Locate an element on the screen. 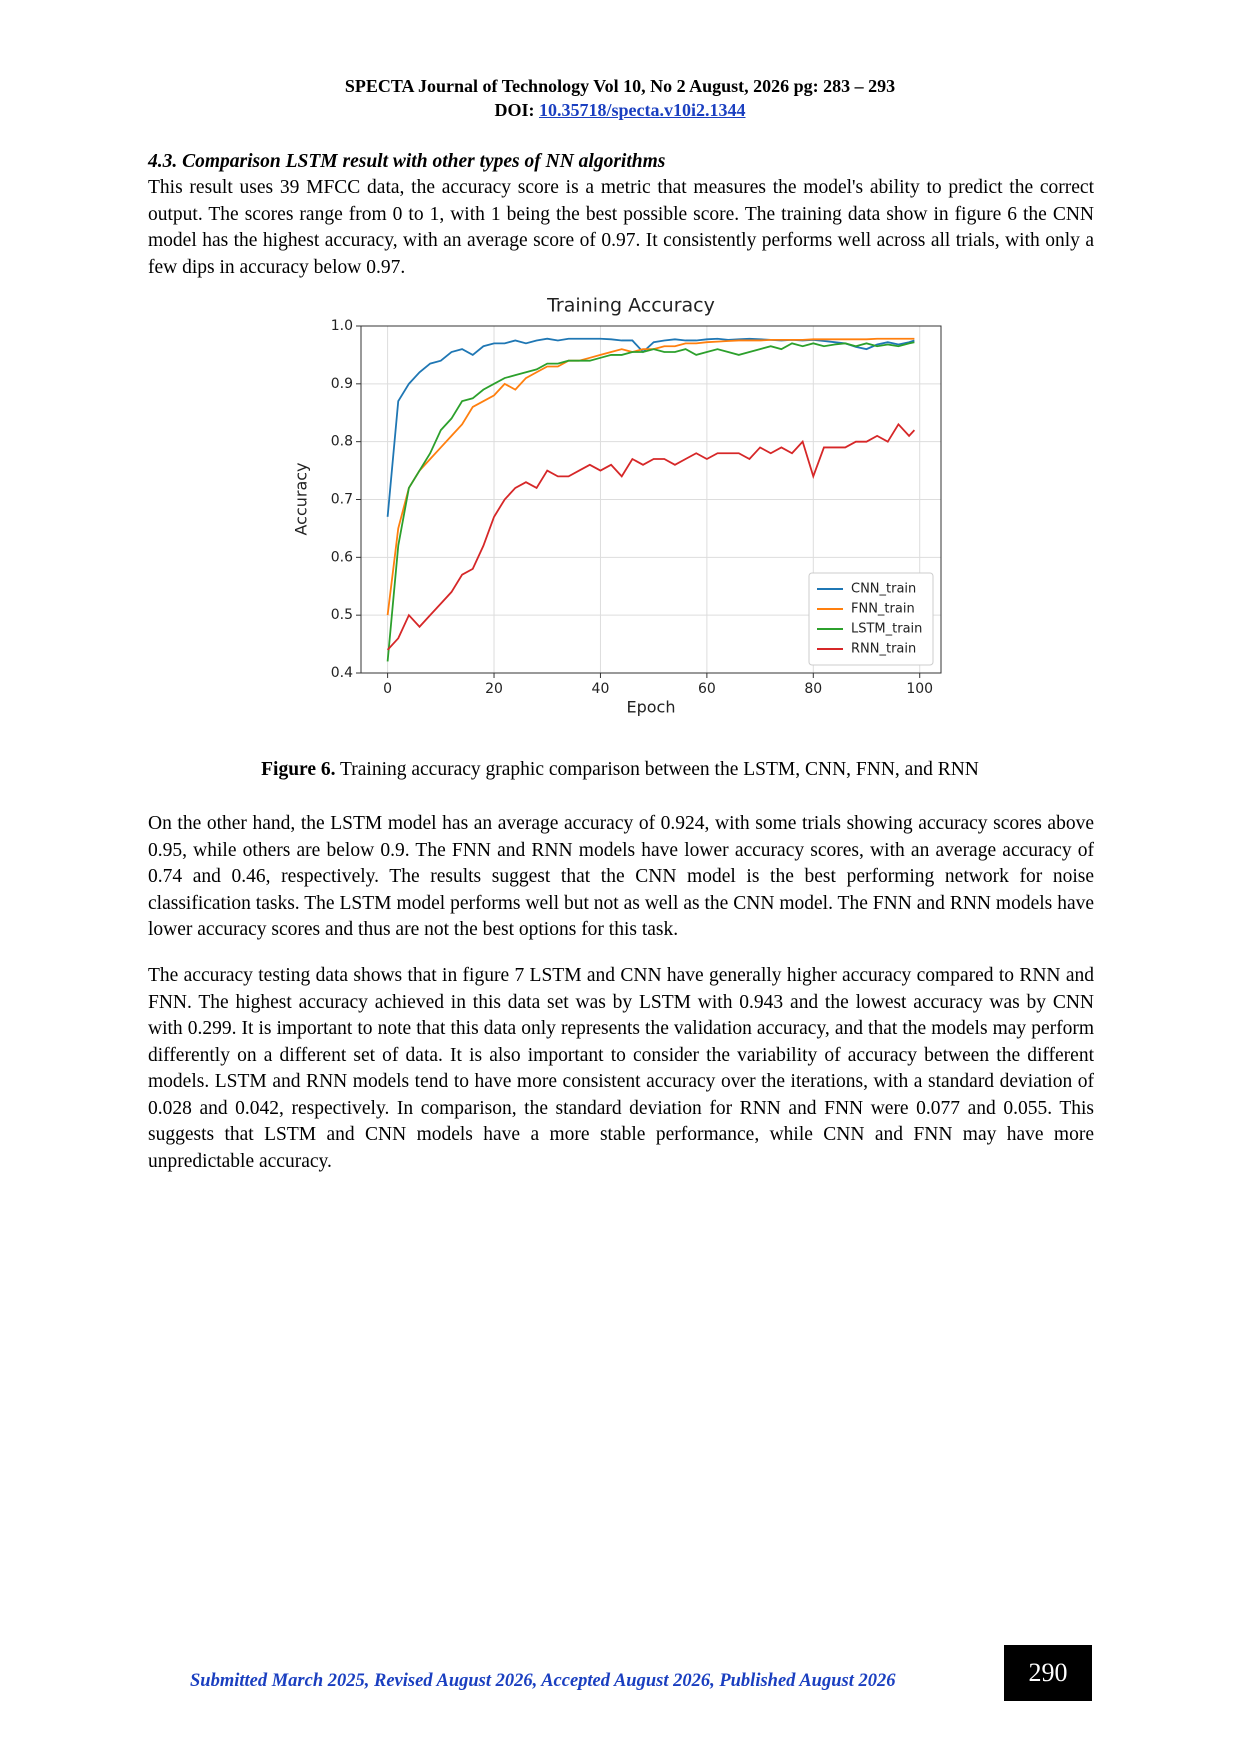 Image resolution: width=1240 pixels, height=1754 pixels. x-tick-label: 80 is located at coordinates (813, 689).